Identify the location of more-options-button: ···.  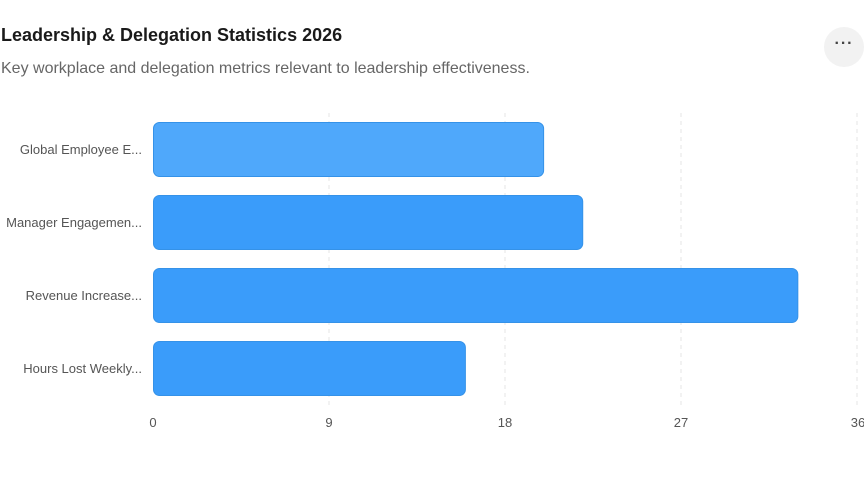
(844, 47).